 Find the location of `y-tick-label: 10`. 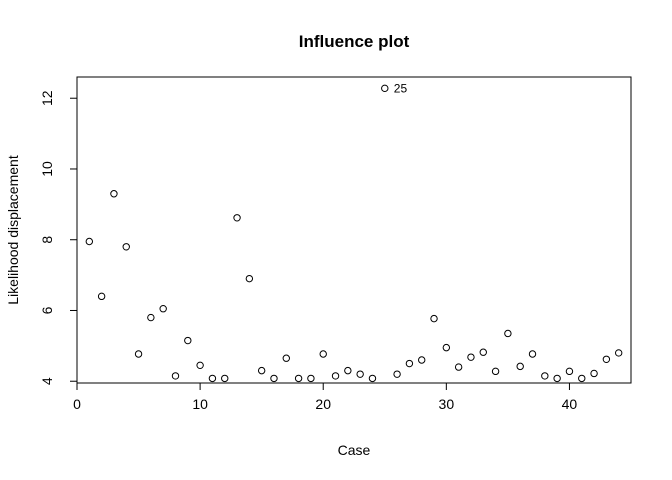

y-tick-label: 10 is located at coordinates (47, 169).